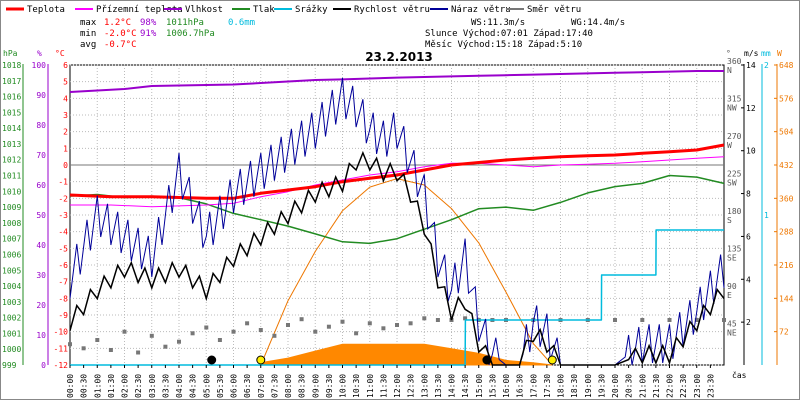 The width and height of the screenshot is (800, 400). Describe the element at coordinates (406, 354) in the screenshot. I see `series-solar` at that location.